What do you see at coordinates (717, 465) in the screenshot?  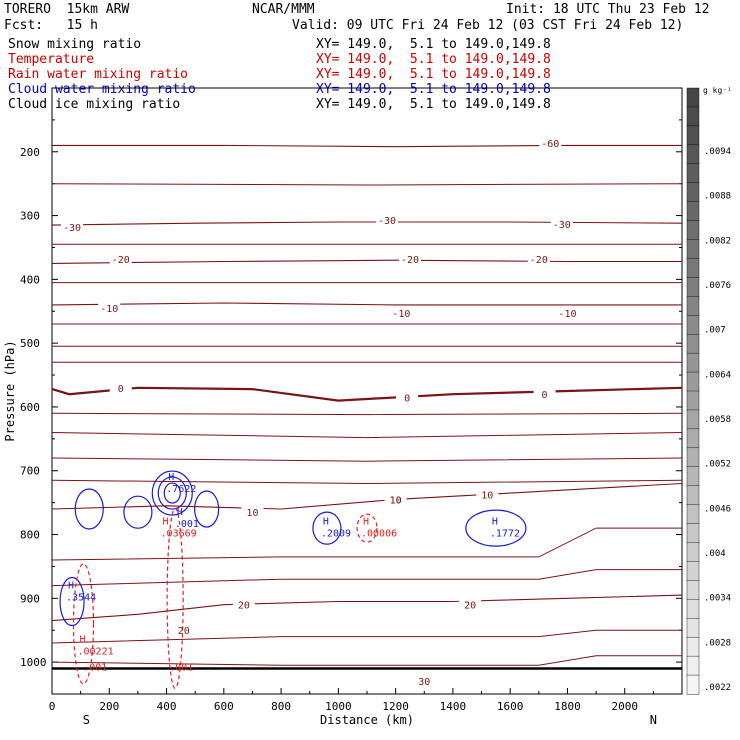 I see `colorbar-label: .0052` at bounding box center [717, 465].